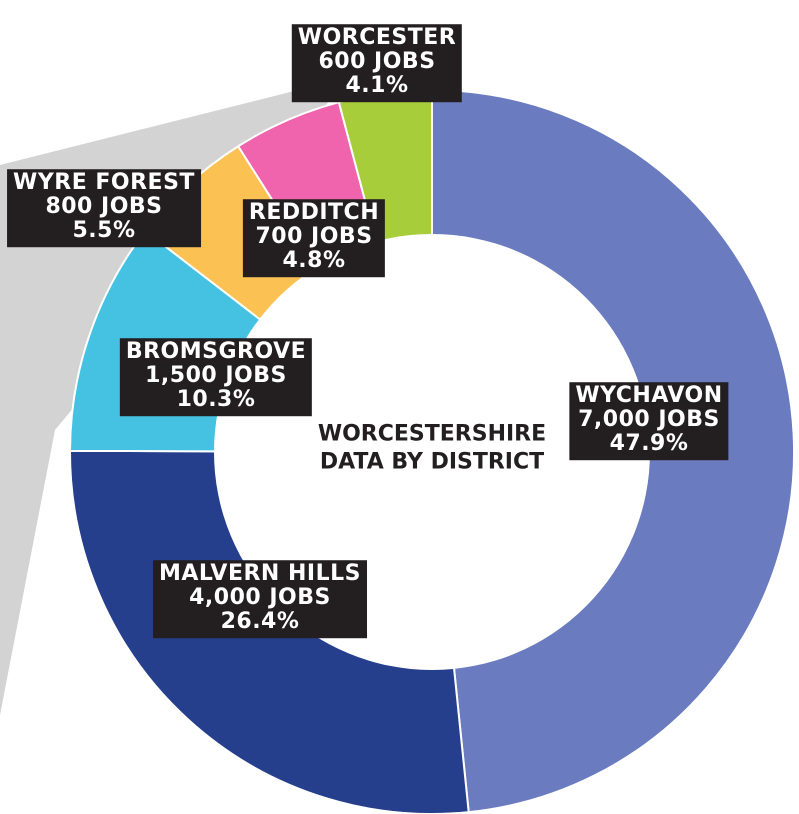 Image resolution: width=799 pixels, height=814 pixels. I want to click on slice-name: Worcester, so click(377, 38).